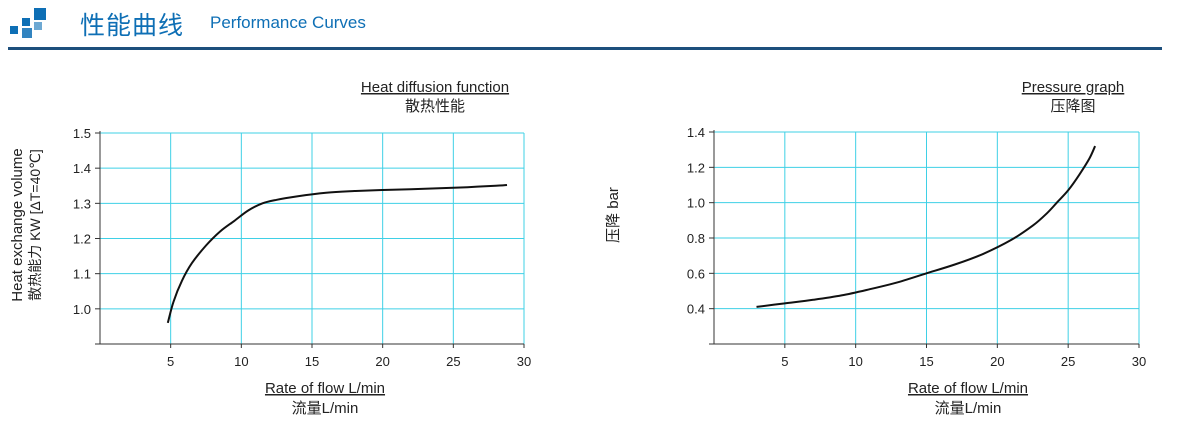  What do you see at coordinates (435, 106) in the screenshot?
I see `chart-subtitle: 散热性能` at bounding box center [435, 106].